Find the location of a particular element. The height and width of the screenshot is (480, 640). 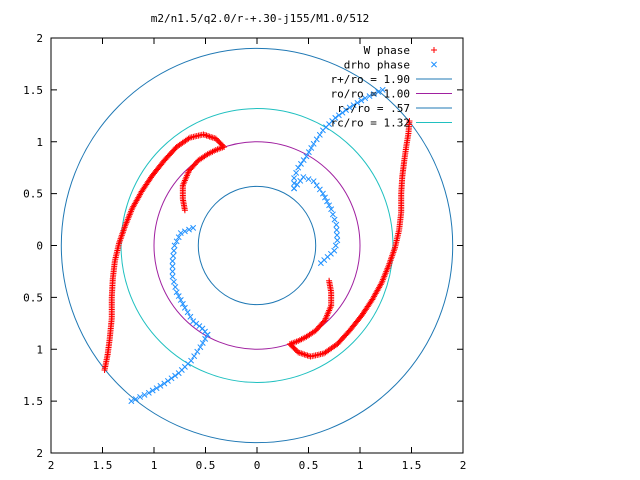

legend-label: rc/ro = 1.32 is located at coordinates (370, 123).